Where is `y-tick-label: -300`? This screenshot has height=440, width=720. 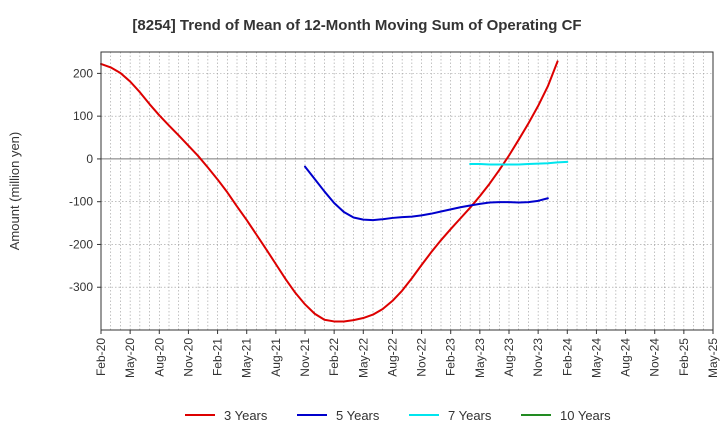
y-tick-label: -300 is located at coordinates (81, 287).